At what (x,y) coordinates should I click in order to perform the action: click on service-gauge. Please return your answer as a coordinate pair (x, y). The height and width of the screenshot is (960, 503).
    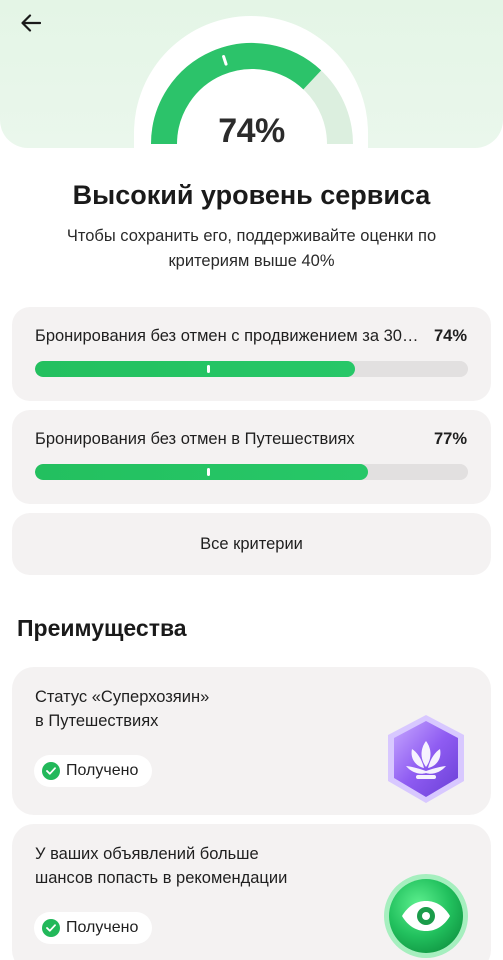
    Looking at the image, I should click on (252, 94).